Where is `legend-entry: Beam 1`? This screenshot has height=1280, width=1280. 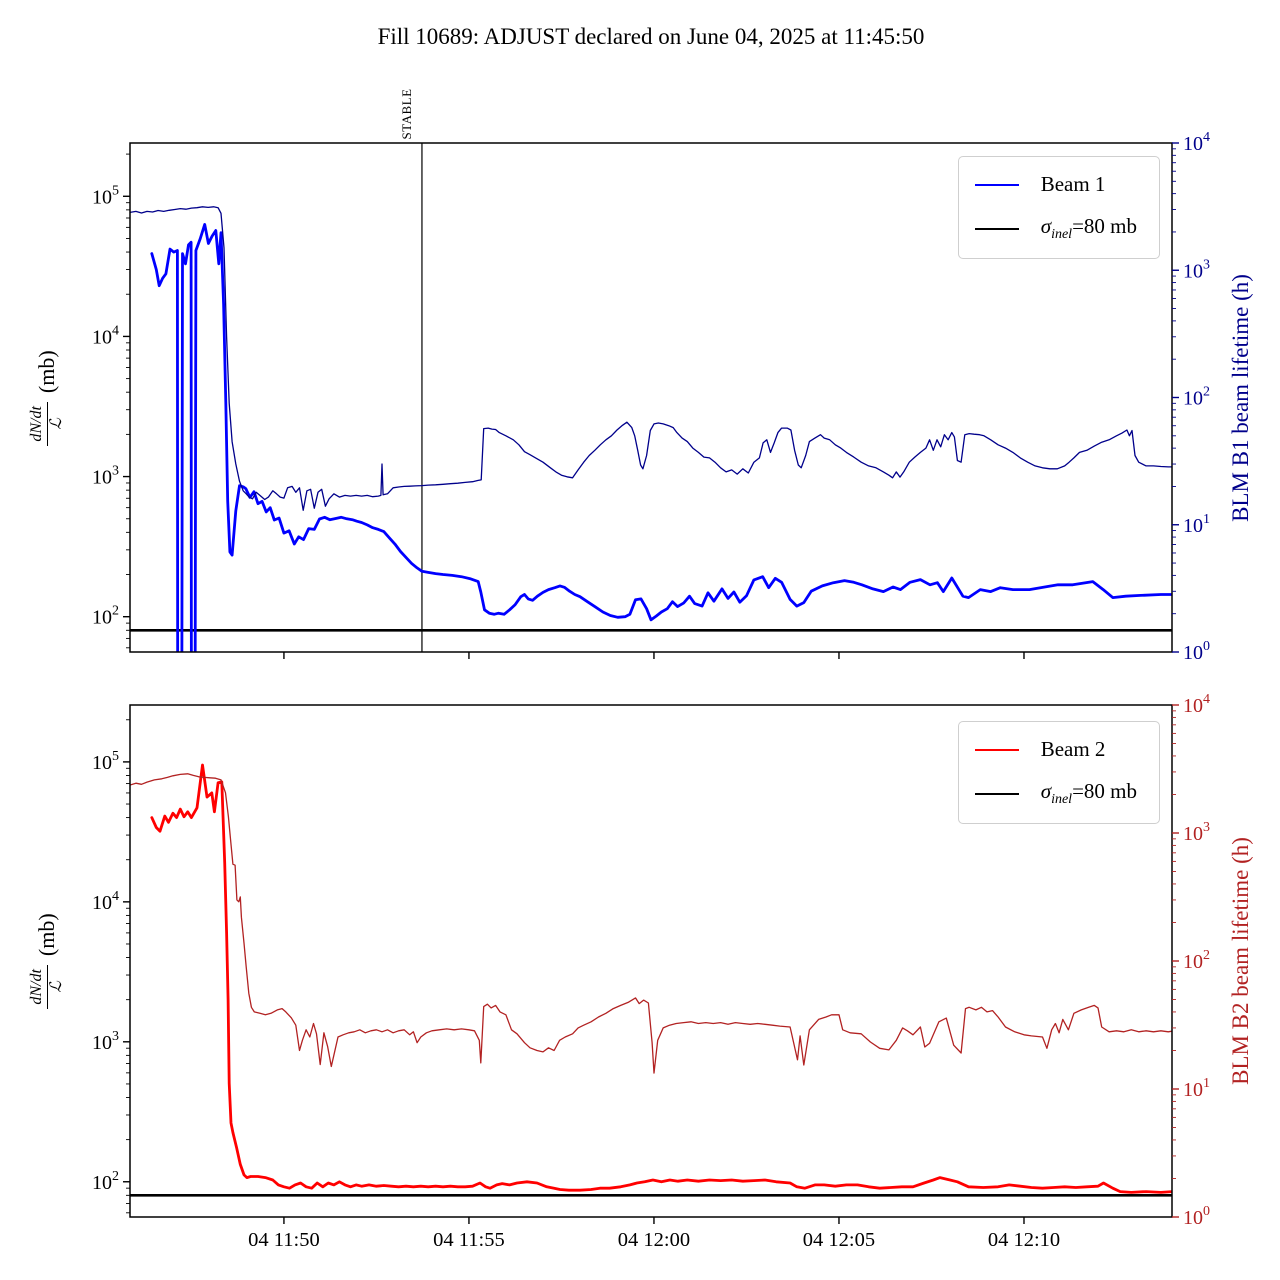
legend-entry: Beam 1 is located at coordinates (1055, 184).